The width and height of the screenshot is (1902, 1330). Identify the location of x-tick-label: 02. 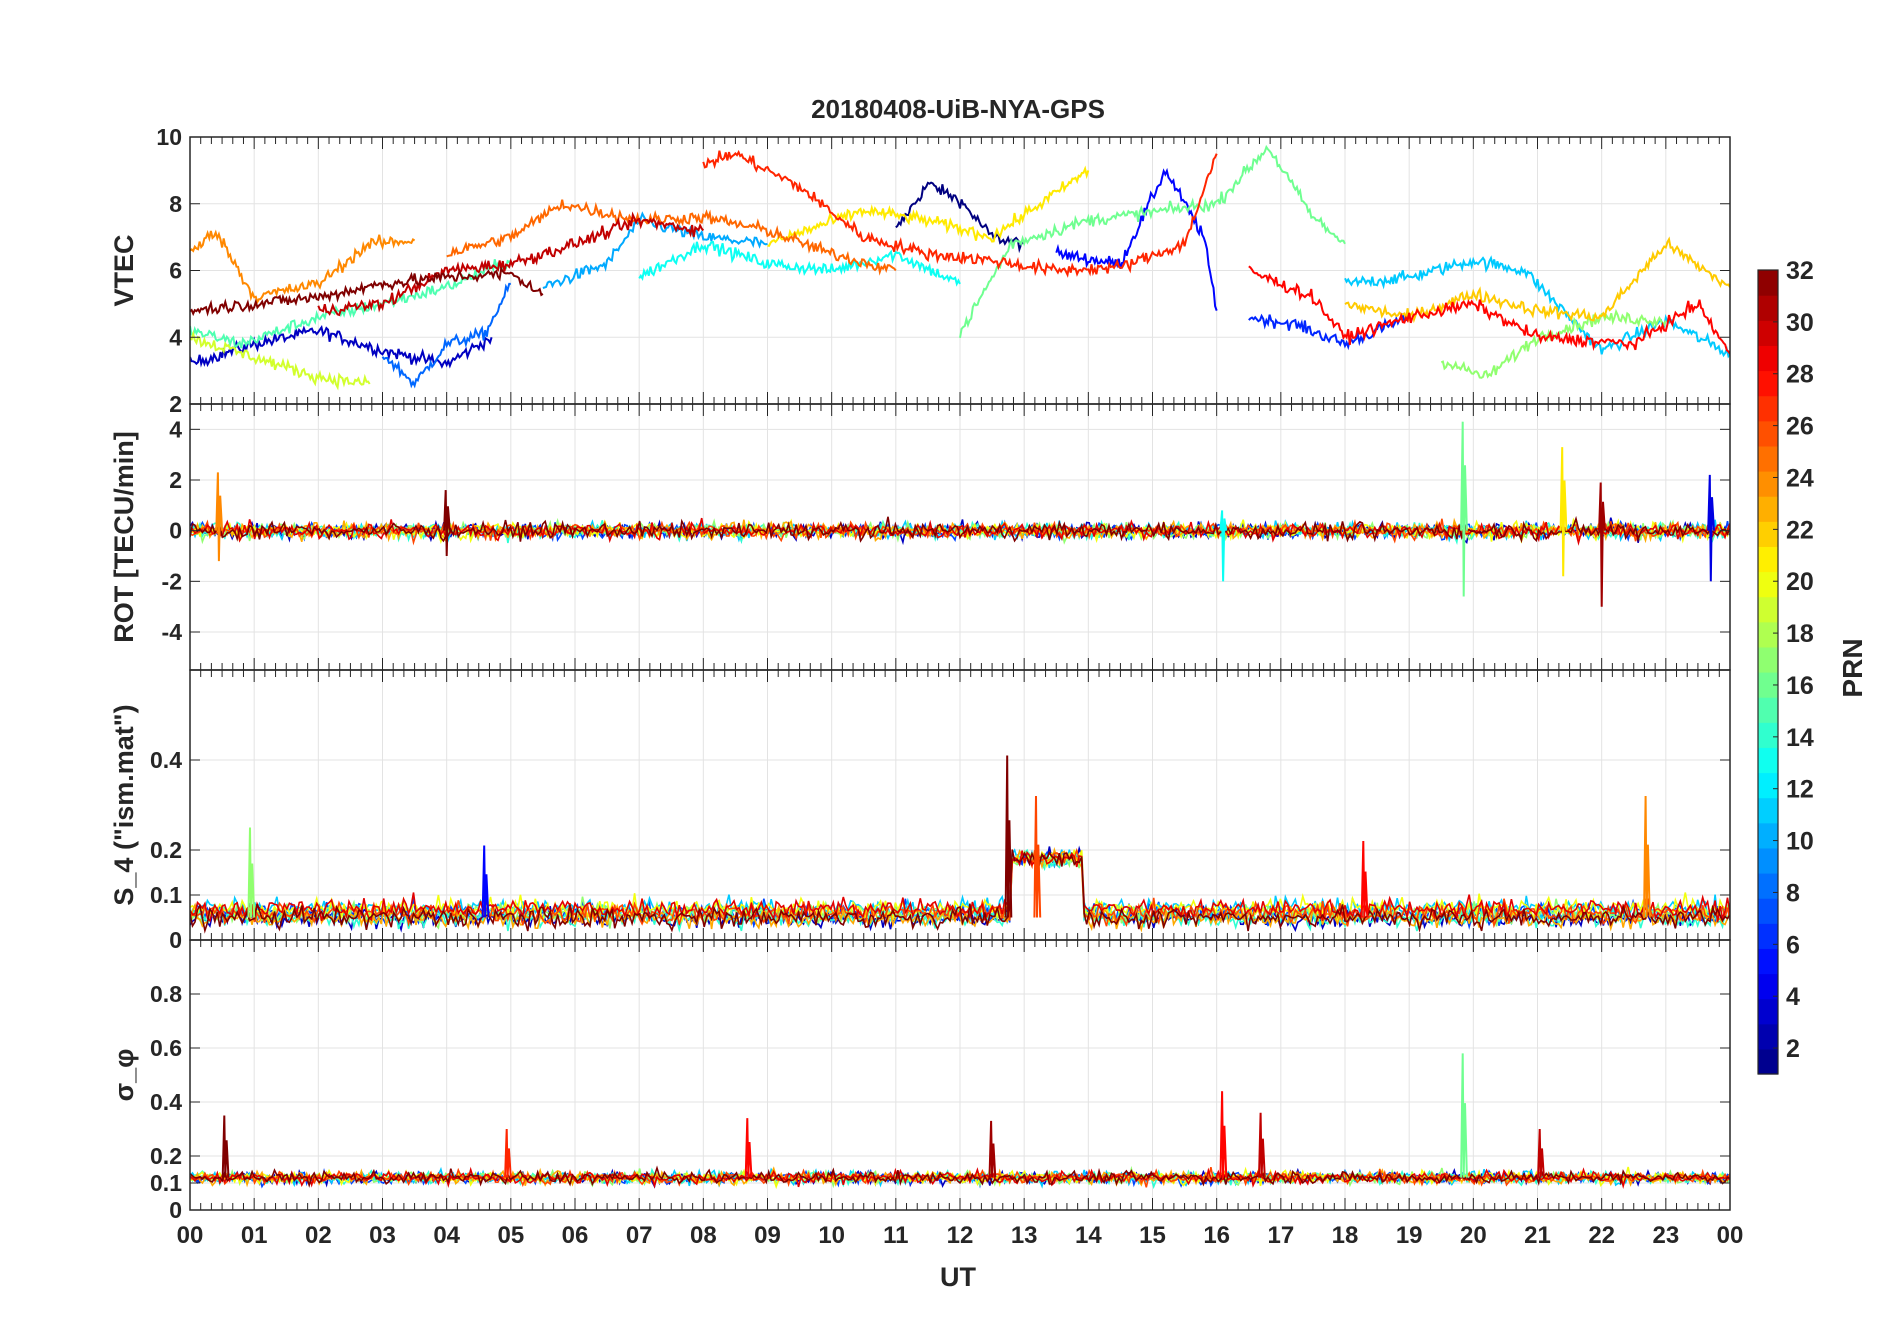
(318, 1235).